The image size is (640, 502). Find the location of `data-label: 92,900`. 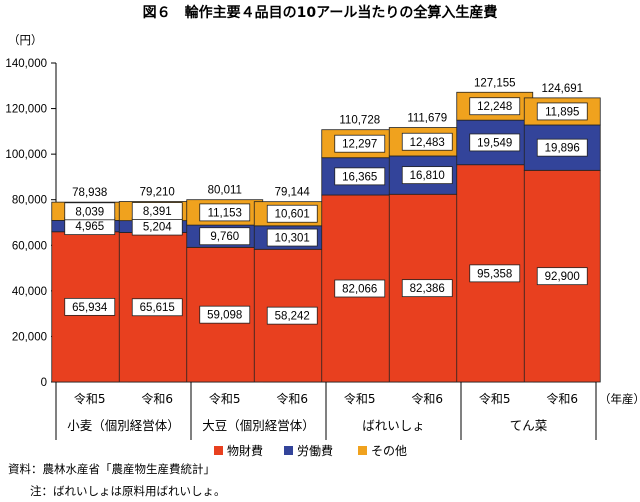

data-label: 92,900 is located at coordinates (562, 277).